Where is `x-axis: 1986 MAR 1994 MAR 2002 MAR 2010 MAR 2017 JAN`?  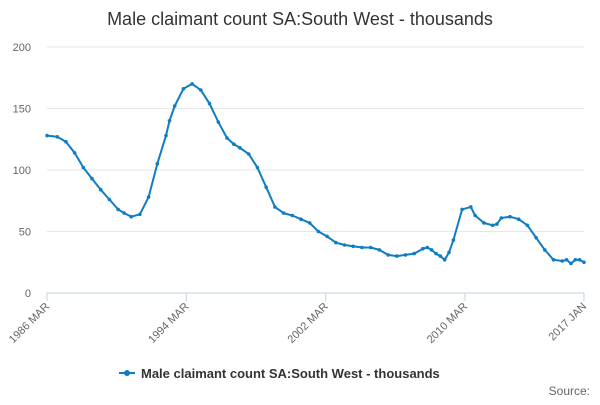
x-axis: 1986 MAR 1994 MAR 2002 MAR 2010 MAR 2017 JAN is located at coordinates (298, 319).